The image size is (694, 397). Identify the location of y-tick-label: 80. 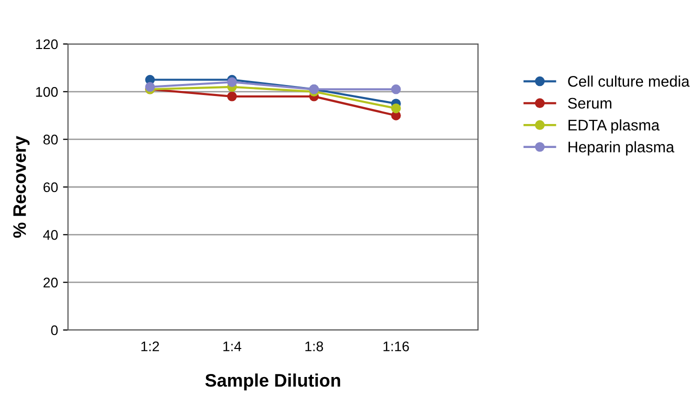
(50, 139).